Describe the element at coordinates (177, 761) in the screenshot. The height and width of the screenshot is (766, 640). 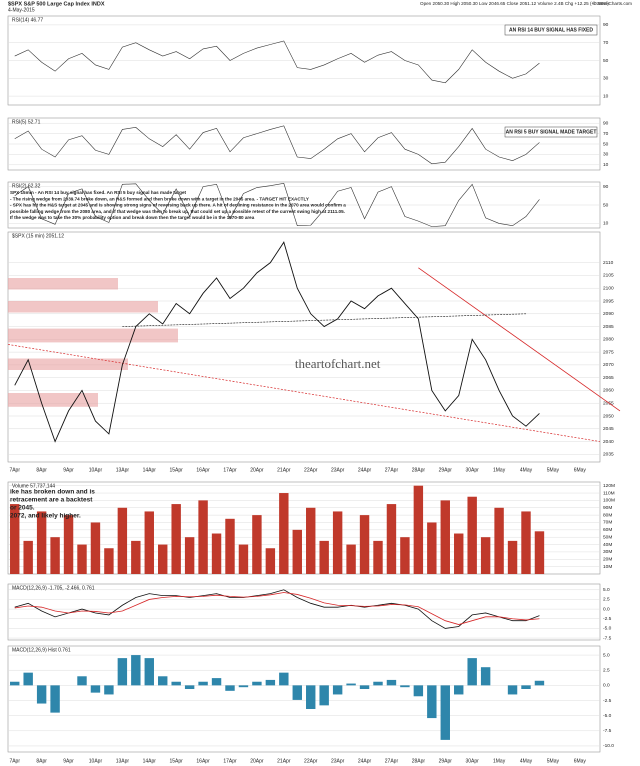
I see `x-tick-label: 15Apr` at that location.